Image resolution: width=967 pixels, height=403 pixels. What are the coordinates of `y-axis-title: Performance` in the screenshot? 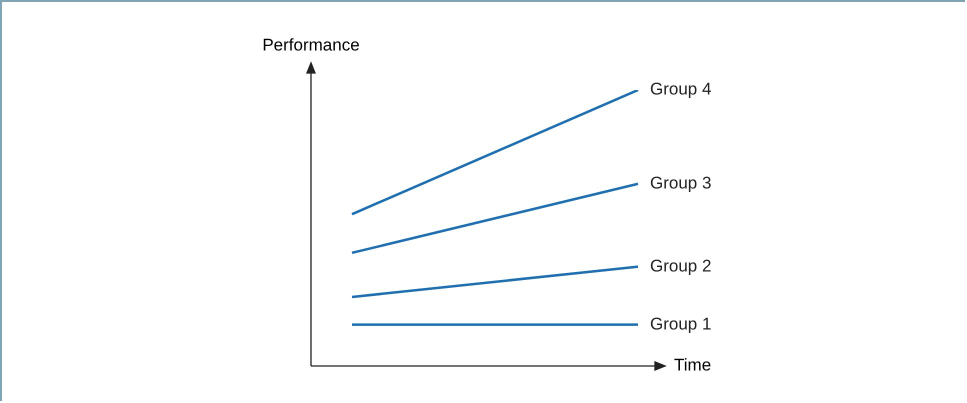 It's located at (311, 45).